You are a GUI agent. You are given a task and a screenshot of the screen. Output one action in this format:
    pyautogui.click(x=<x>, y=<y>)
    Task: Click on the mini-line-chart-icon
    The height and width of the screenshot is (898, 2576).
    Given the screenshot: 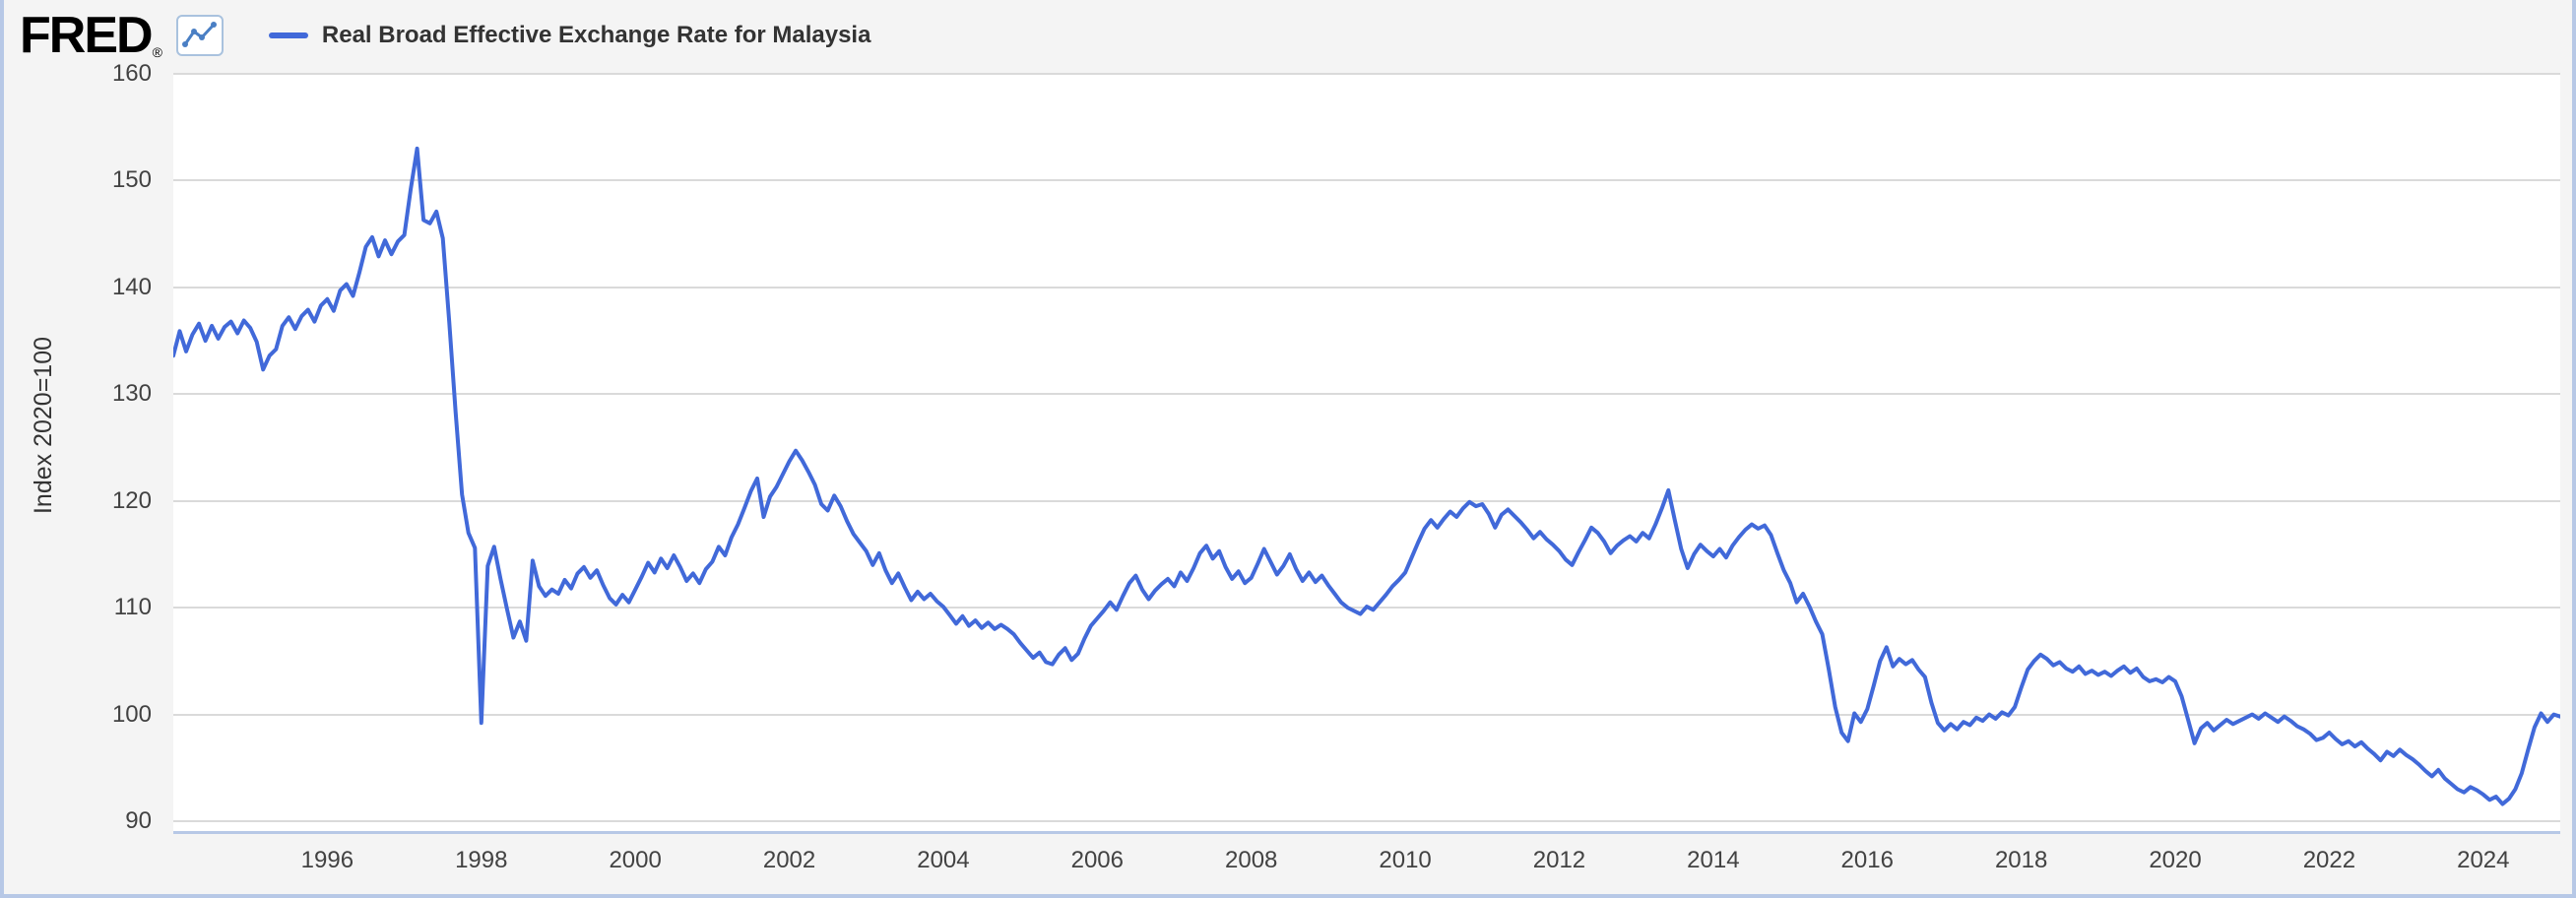 What is the action you would take?
    pyautogui.click(x=199, y=35)
    